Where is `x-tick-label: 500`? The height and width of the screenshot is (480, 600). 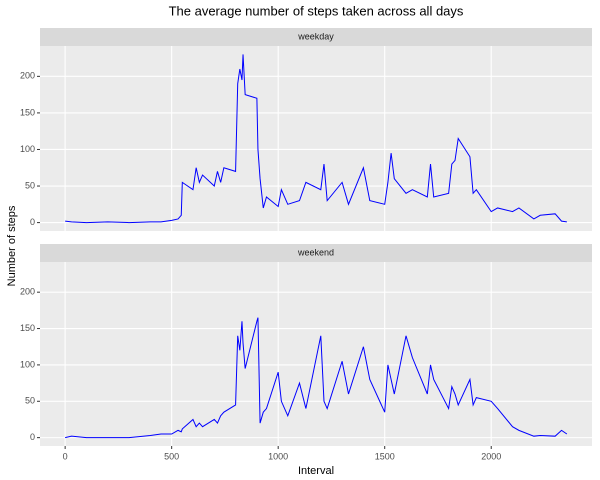
x-tick-label: 500 is located at coordinates (171, 456).